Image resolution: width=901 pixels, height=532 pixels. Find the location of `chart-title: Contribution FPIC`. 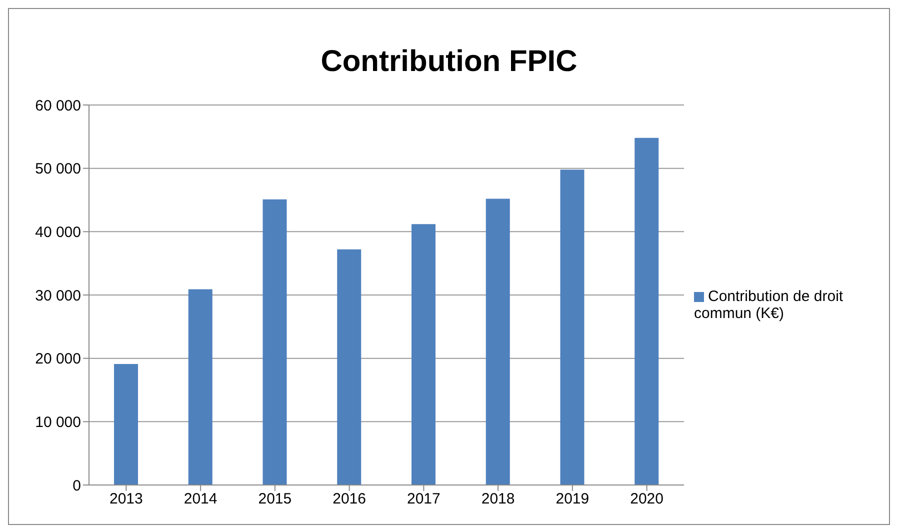

chart-title: Contribution FPIC is located at coordinates (449, 62).